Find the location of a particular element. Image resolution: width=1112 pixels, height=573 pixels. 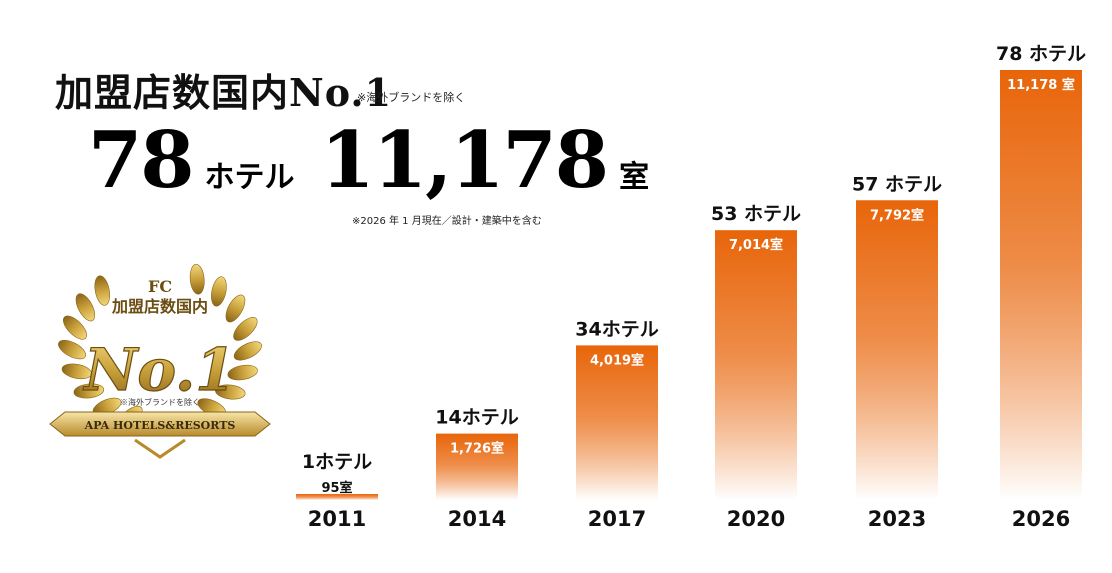

title-note: ※海外ブランドを除く is located at coordinates (411, 97).